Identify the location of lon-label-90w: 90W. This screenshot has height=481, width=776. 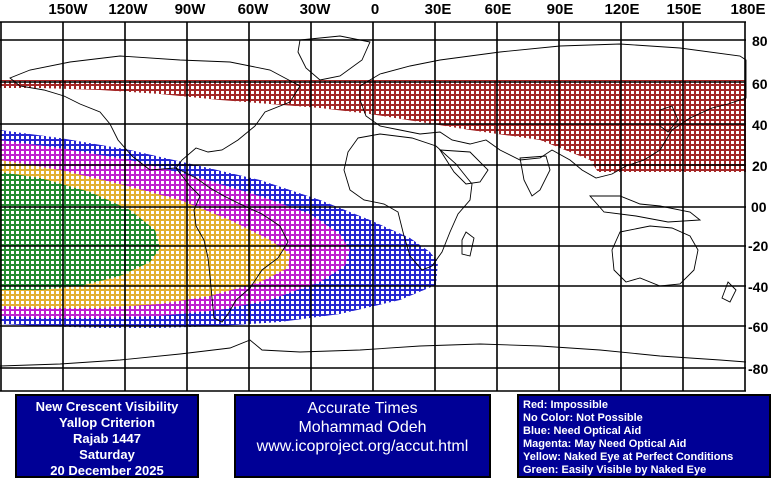
(190, 9).